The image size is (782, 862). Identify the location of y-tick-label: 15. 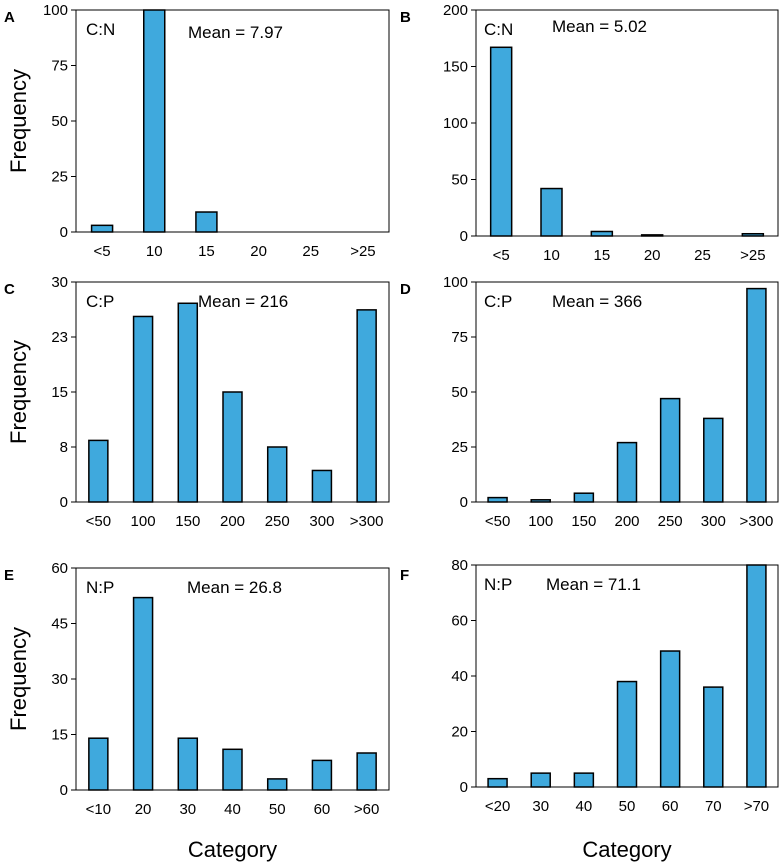
(59, 392).